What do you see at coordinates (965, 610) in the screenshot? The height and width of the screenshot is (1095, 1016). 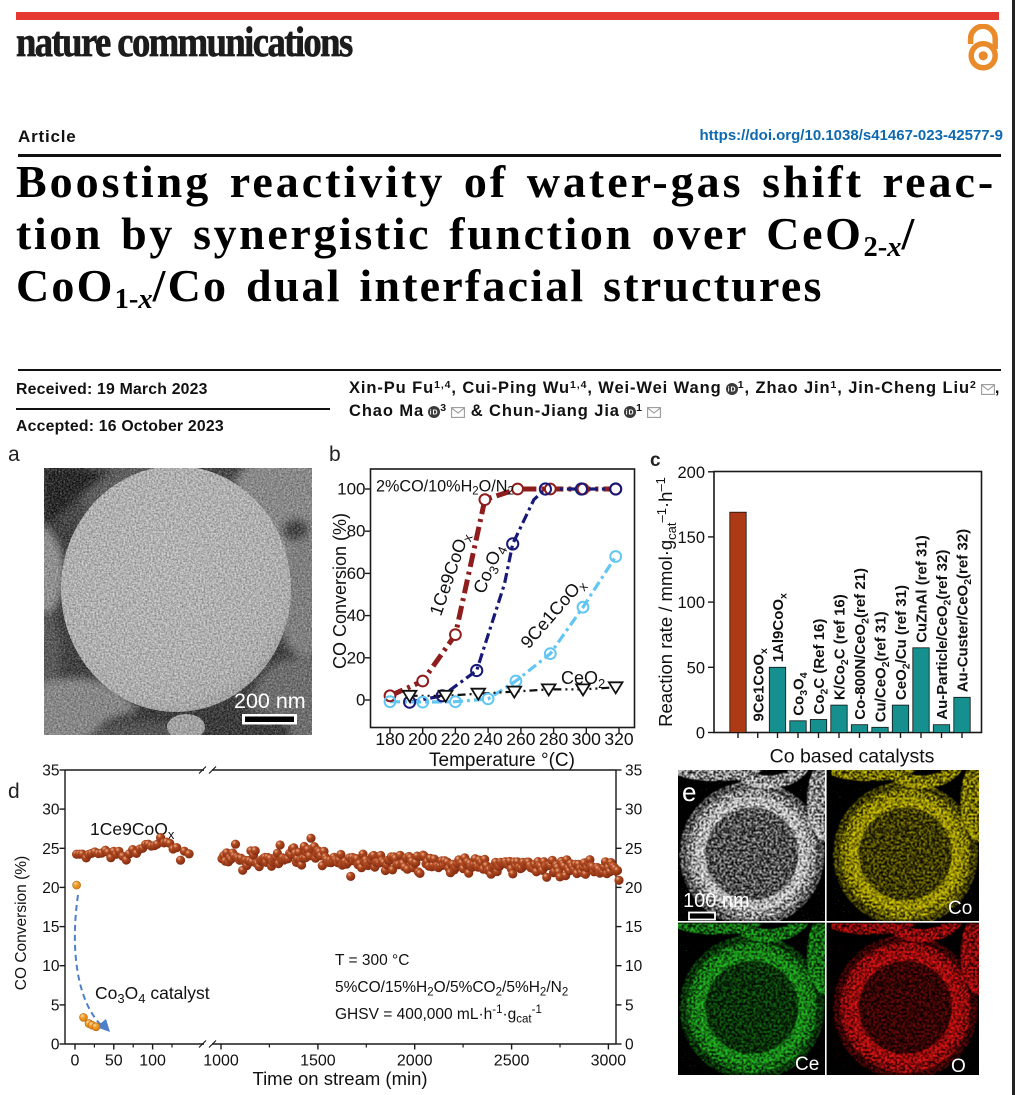 I see `svg-text: Au-Custer/CeO2(ref 32)` at bounding box center [965, 610].